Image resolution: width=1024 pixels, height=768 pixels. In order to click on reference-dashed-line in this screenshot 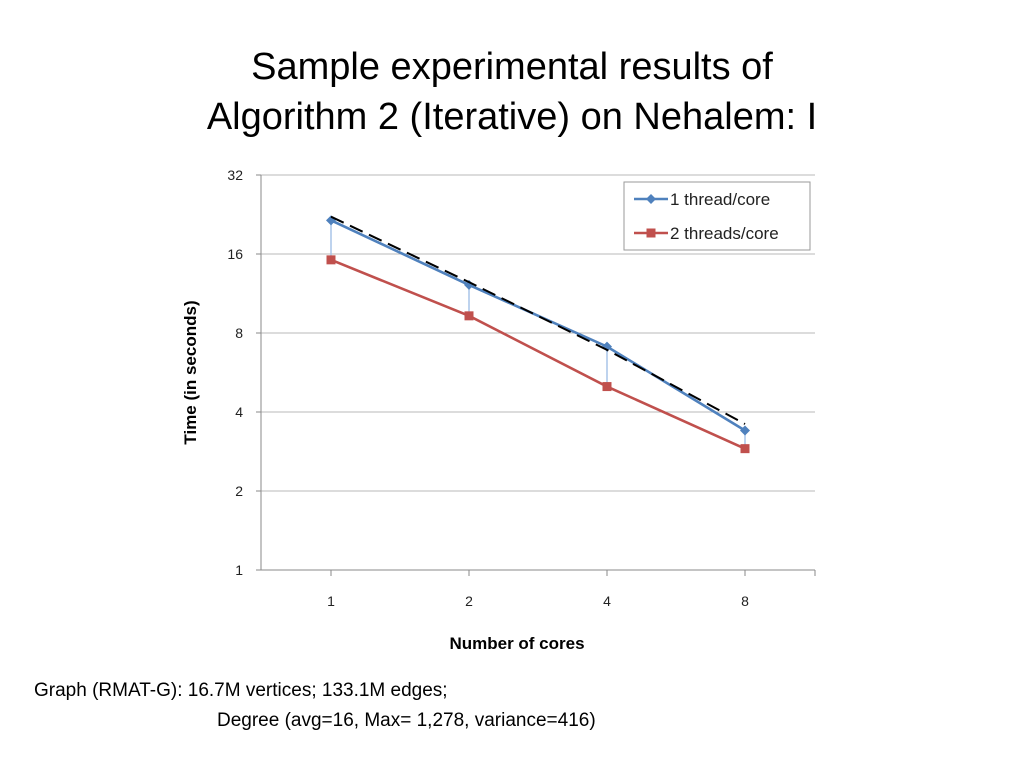, I will do `click(538, 320)`.